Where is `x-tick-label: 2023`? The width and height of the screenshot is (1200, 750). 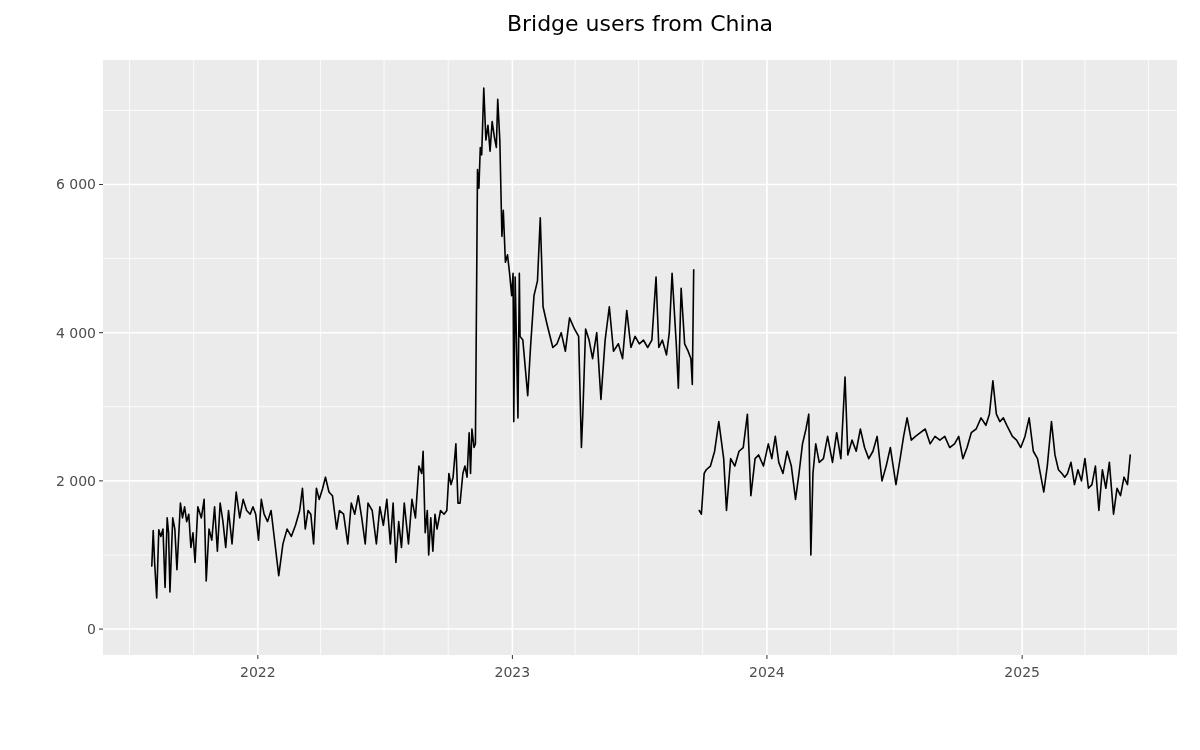
x-tick-label: 2023 is located at coordinates (512, 672).